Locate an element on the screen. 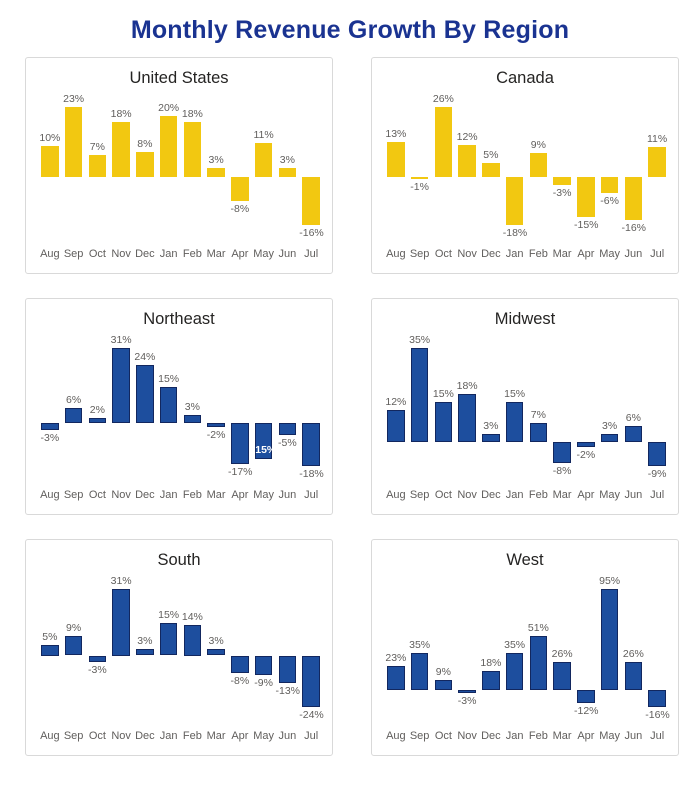 The width and height of the screenshot is (700, 804). x-tick-label: Nov is located at coordinates (467, 495).